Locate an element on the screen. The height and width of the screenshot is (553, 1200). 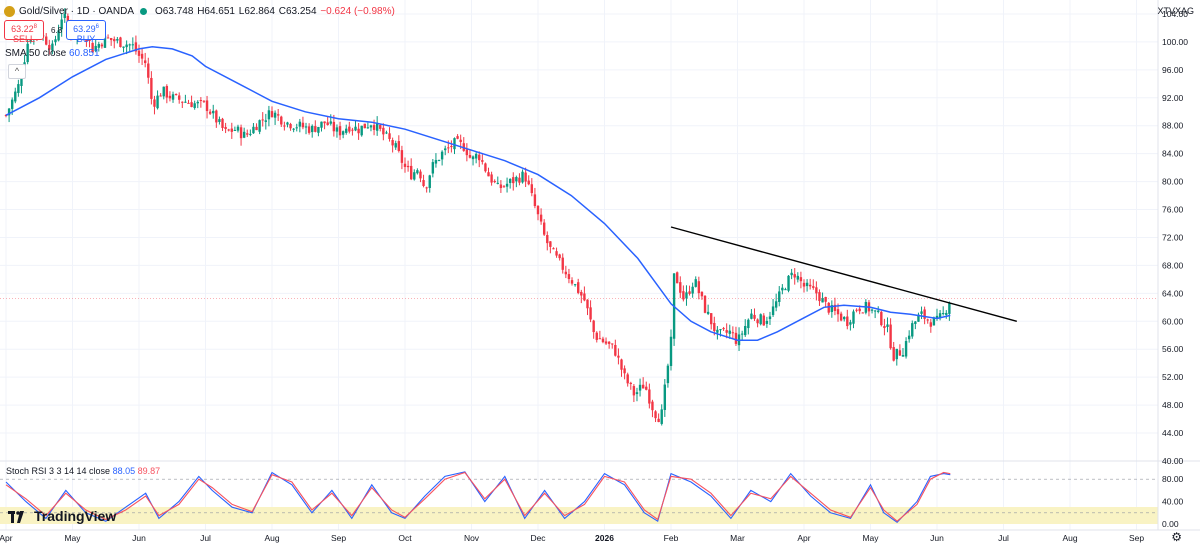
tradingview-logo: TradingView is located at coordinates (62, 516).